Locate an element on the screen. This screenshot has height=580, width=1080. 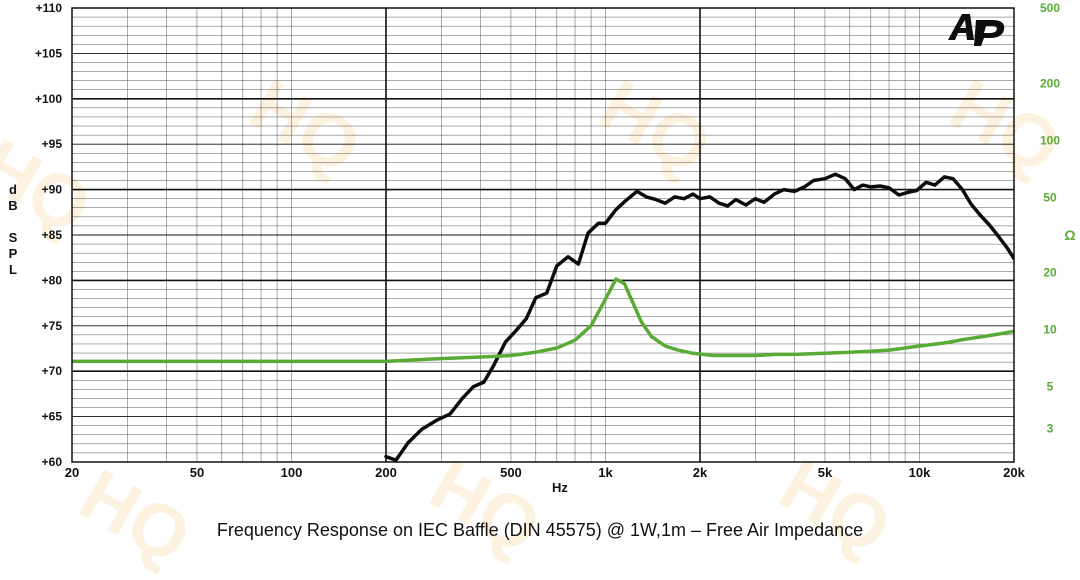
y-right-tick-label: 100 is located at coordinates (1050, 140).